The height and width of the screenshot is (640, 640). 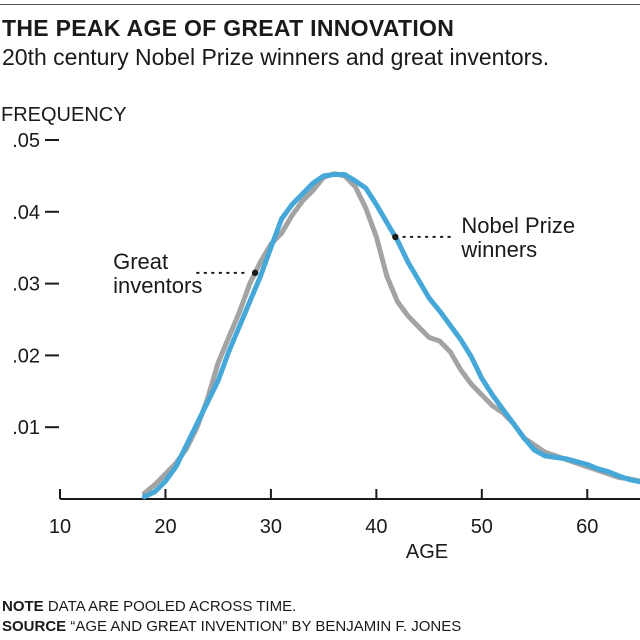 What do you see at coordinates (320, 4) in the screenshot?
I see `top-rule` at bounding box center [320, 4].